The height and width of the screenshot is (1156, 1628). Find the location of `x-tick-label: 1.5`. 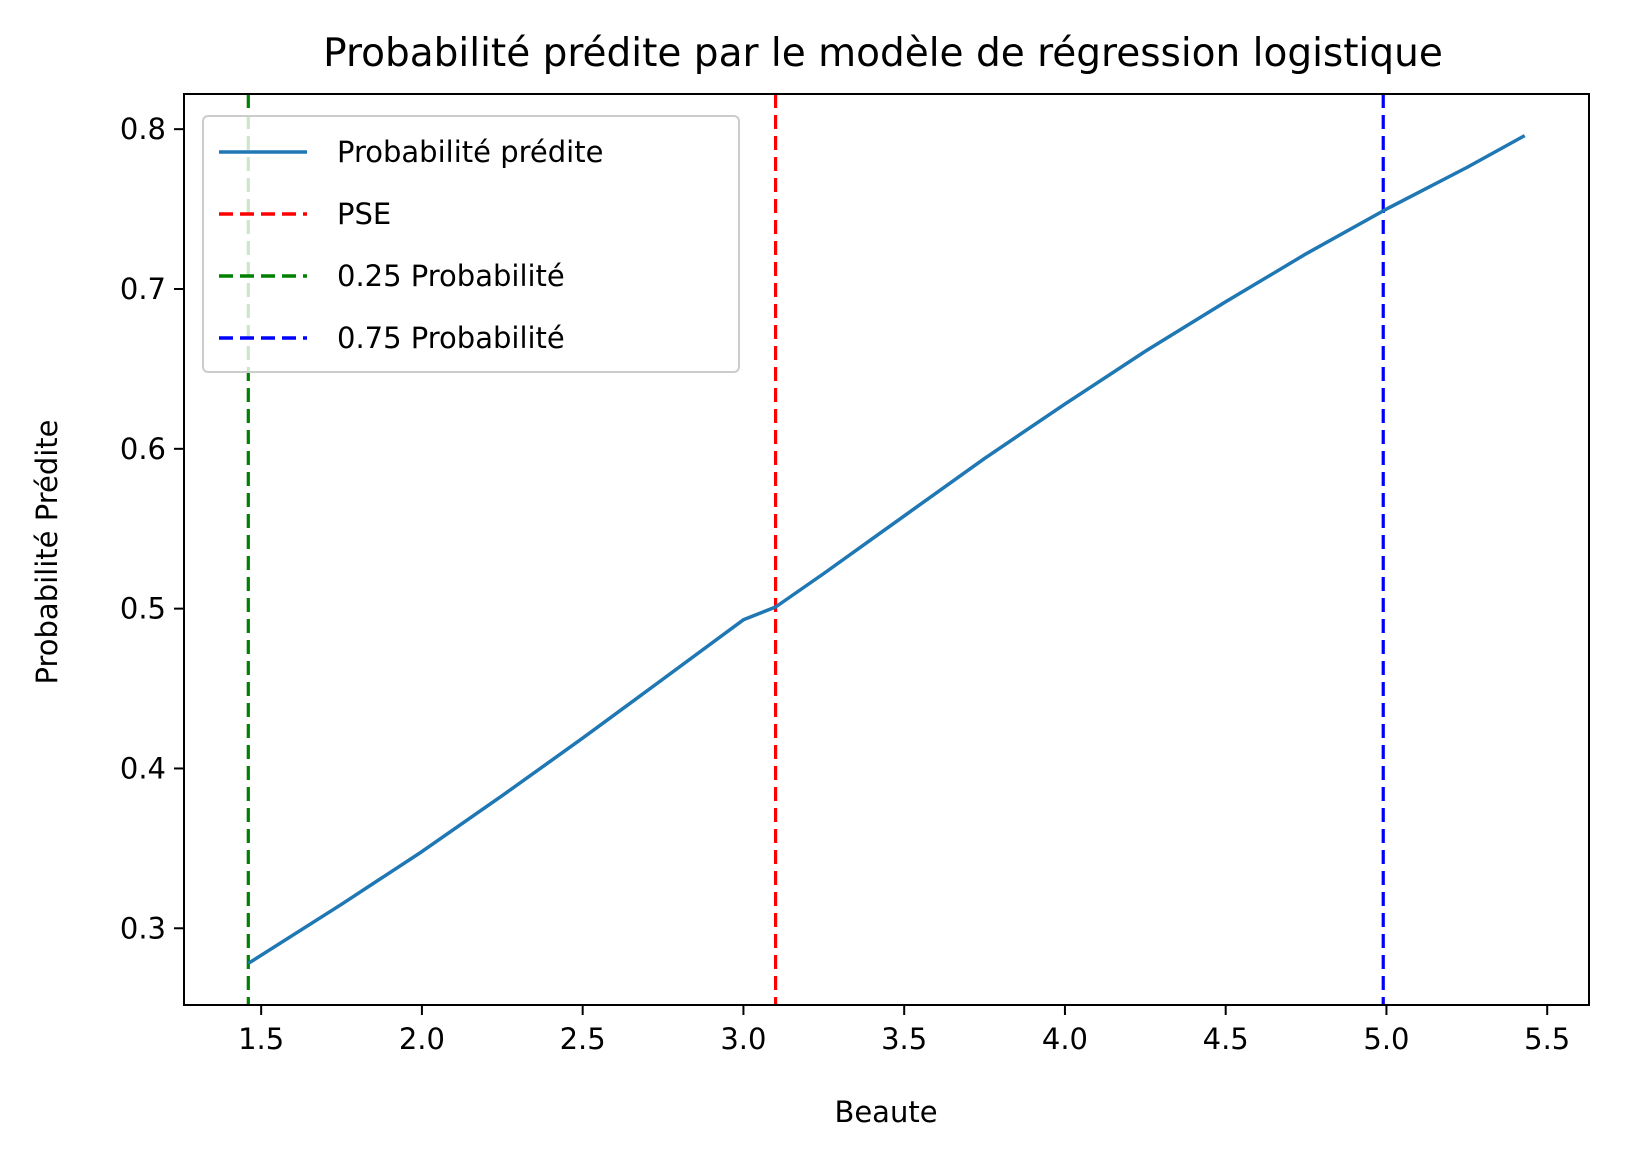

x-tick-label: 1.5 is located at coordinates (261, 1039).